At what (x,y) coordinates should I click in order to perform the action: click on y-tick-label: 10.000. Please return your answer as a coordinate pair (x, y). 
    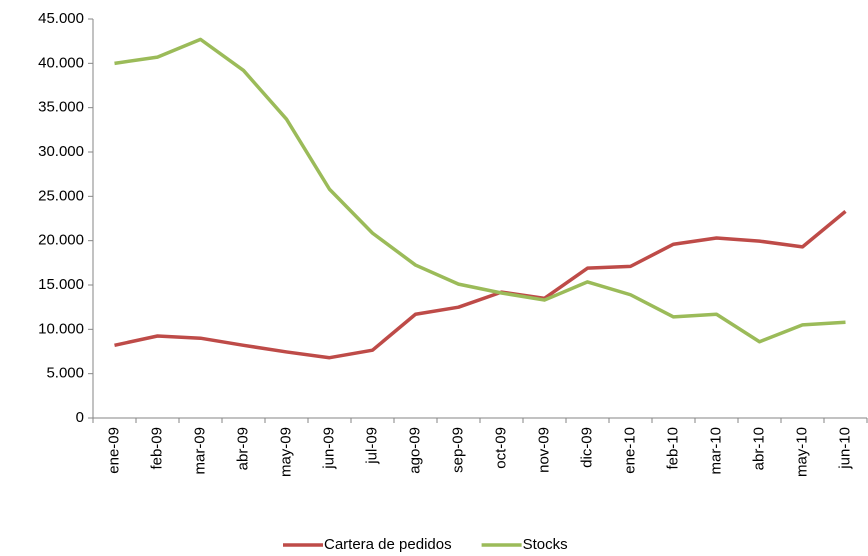
    Looking at the image, I should click on (61, 328).